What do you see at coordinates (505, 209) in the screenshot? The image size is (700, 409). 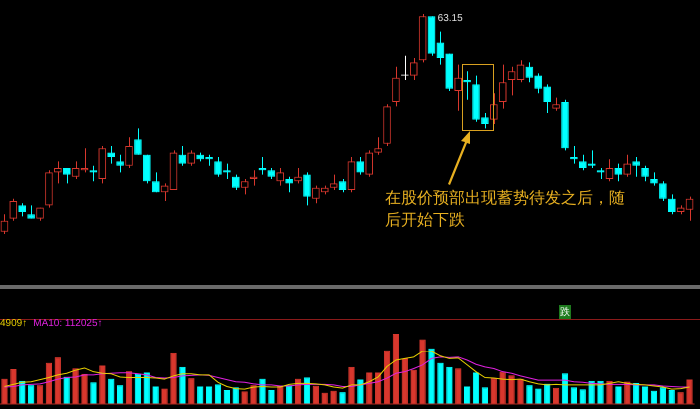 I see `annotation: 在股价预部出现蓄势待发之后，随后开始下跌` at bounding box center [505, 209].